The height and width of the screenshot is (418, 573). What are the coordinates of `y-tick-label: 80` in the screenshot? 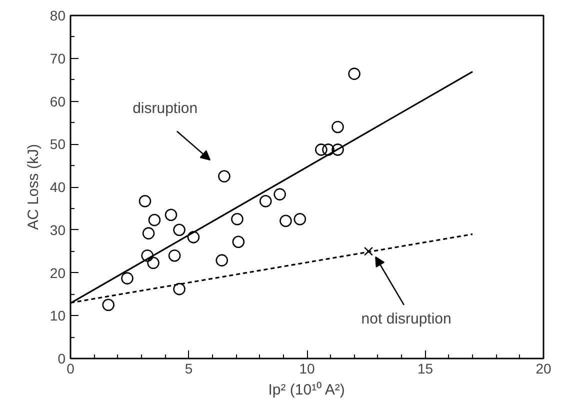 It's located at (58, 16).